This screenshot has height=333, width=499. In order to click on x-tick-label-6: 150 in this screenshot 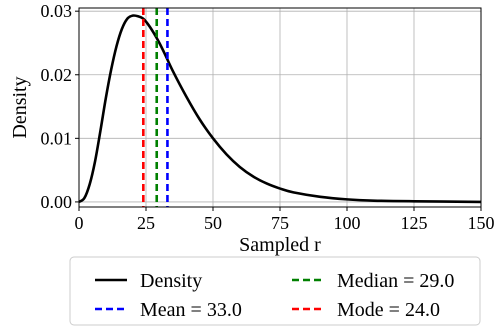, I will do `click(481, 223)`.